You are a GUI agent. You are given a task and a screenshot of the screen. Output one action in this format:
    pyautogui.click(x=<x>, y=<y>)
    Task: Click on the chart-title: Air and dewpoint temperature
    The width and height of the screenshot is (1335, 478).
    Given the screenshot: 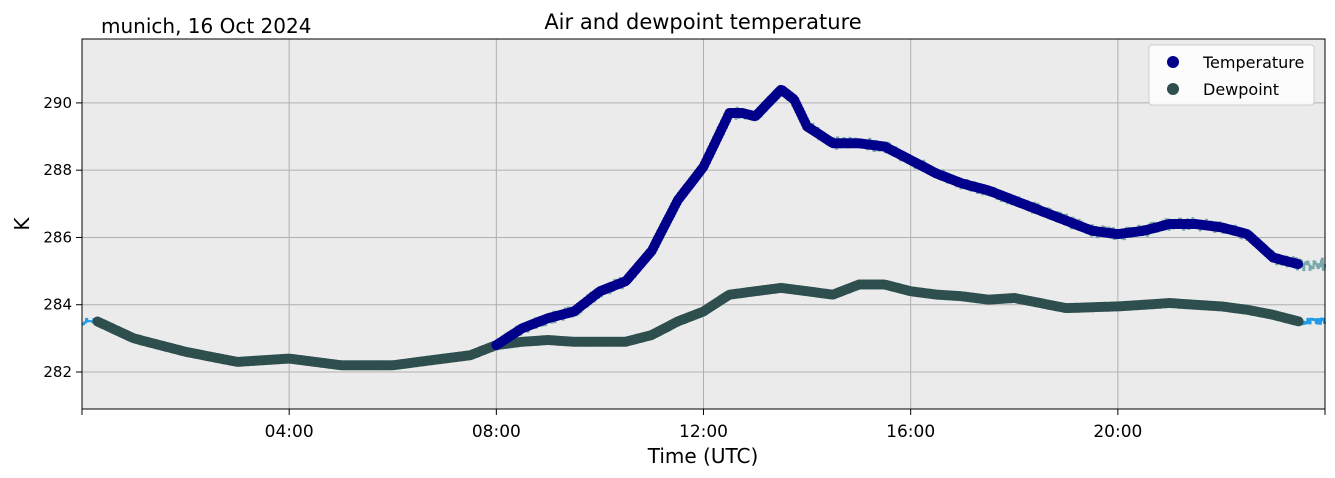 What is the action you would take?
    pyautogui.click(x=702, y=22)
    